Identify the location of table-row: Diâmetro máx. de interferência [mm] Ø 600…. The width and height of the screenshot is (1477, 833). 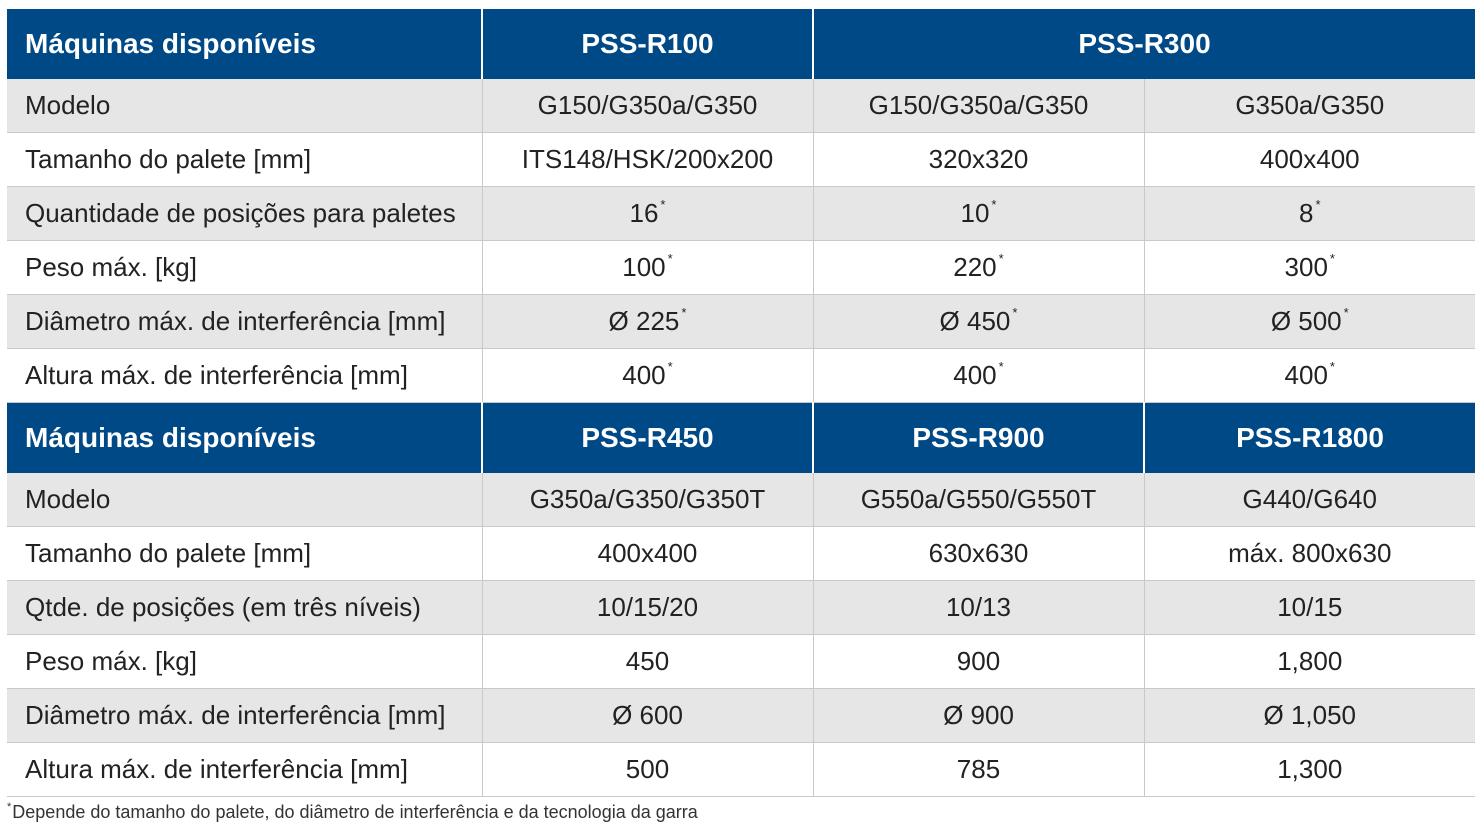
(741, 715).